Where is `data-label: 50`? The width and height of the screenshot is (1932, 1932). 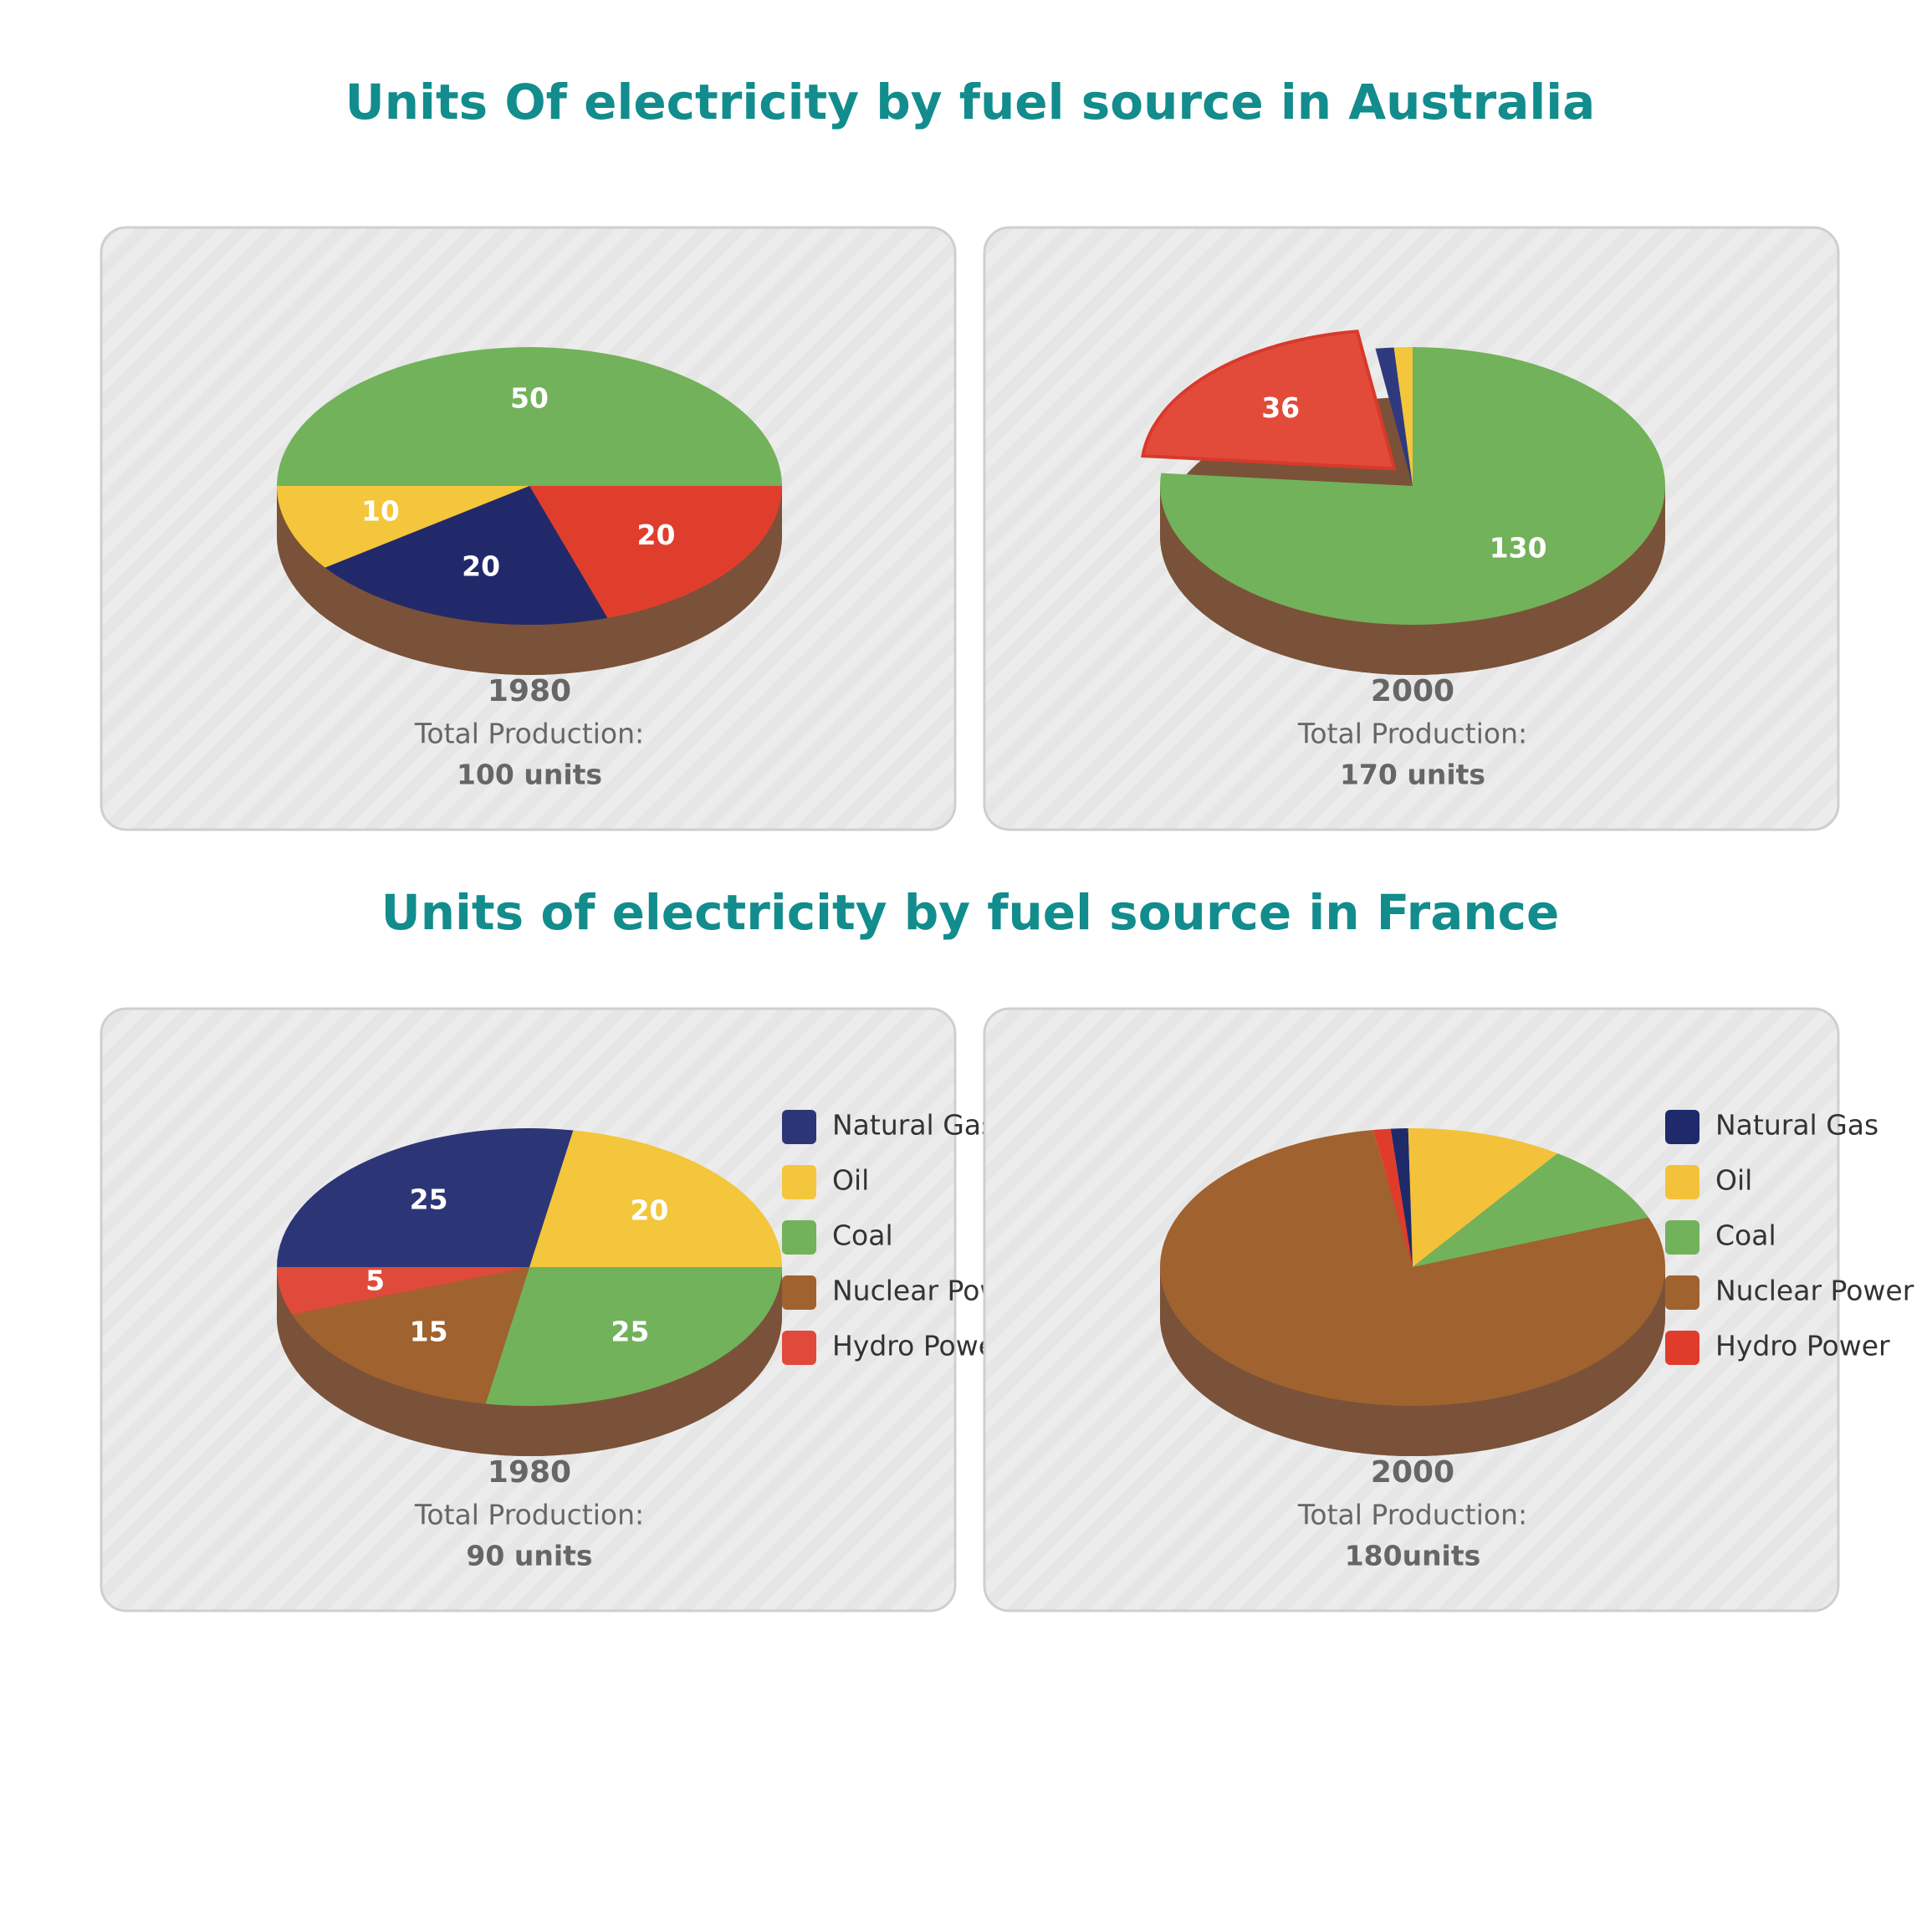
data-label: 50 is located at coordinates (529, 398).